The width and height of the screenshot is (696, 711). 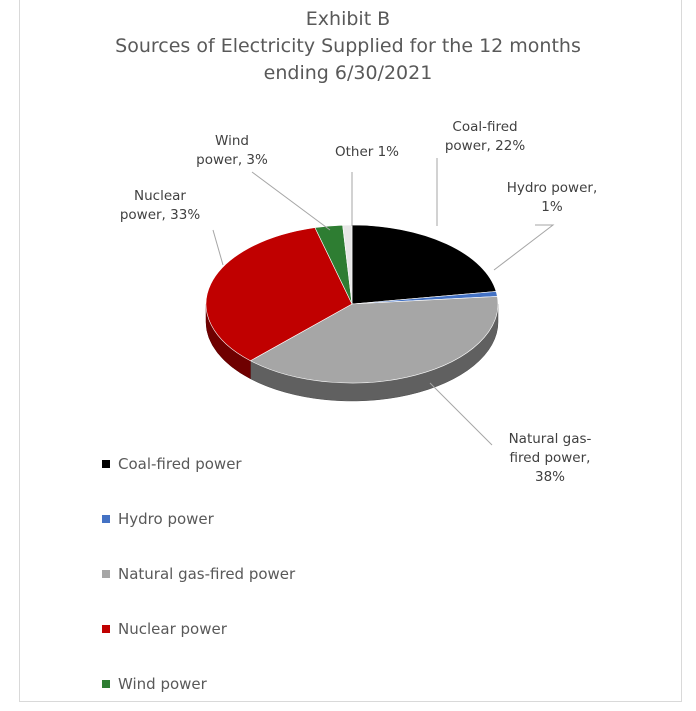 What do you see at coordinates (262, 518) in the screenshot?
I see `legend-item-hydro: Hydro power` at bounding box center [262, 518].